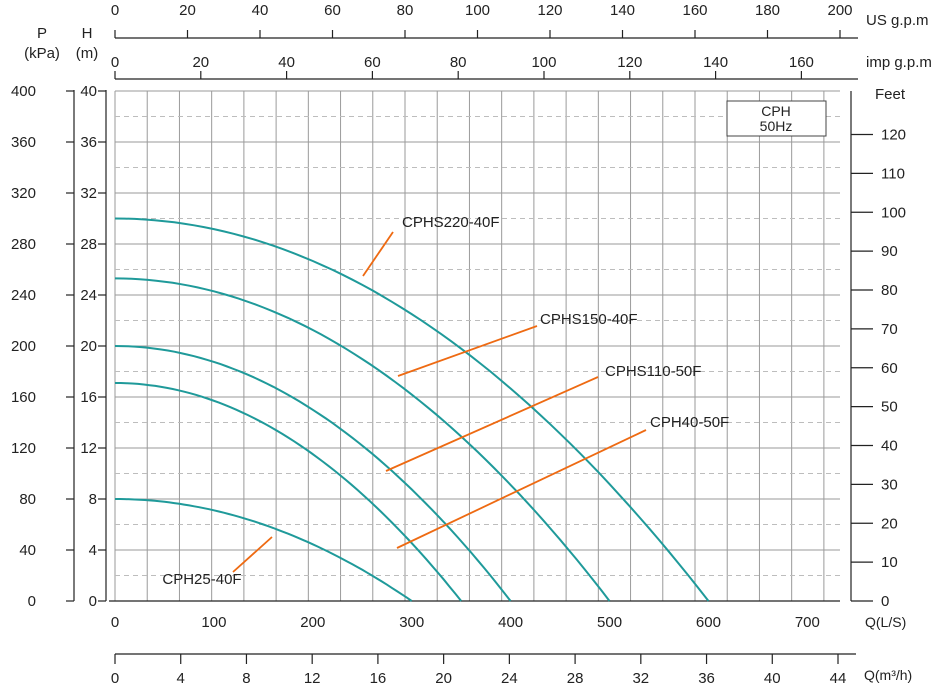 The height and width of the screenshot is (688, 944). I want to click on pressure-tick-label: 40, so click(27, 550).